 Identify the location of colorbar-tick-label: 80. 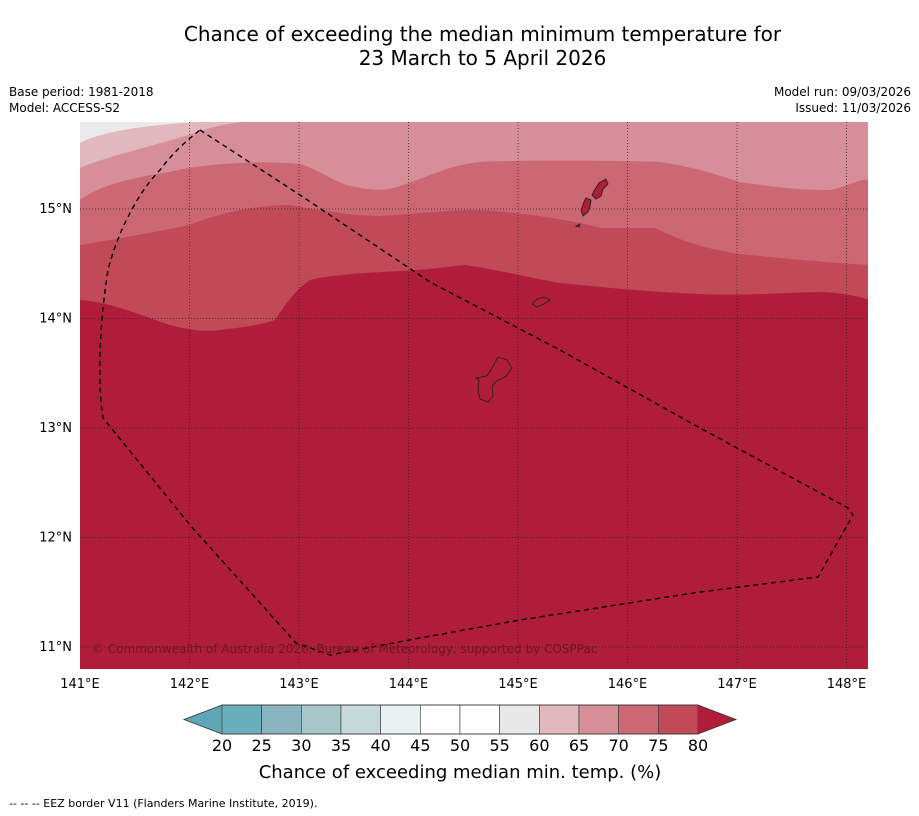
(698, 745).